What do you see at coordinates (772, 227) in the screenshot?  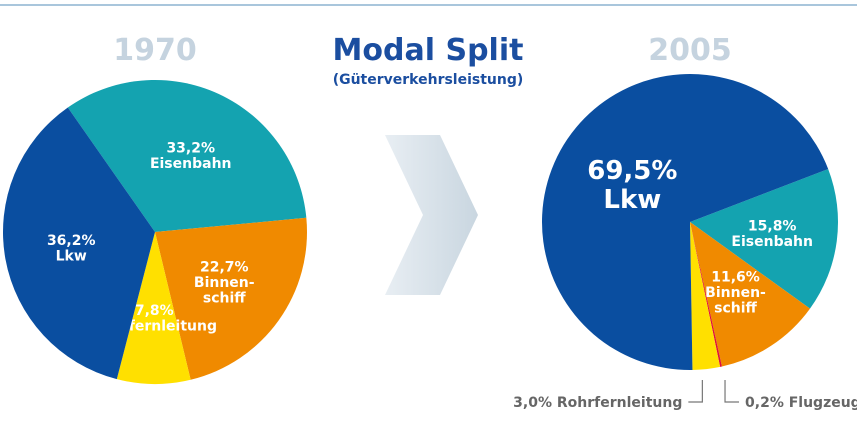 I see `value-label: 15,8%` at bounding box center [772, 227].